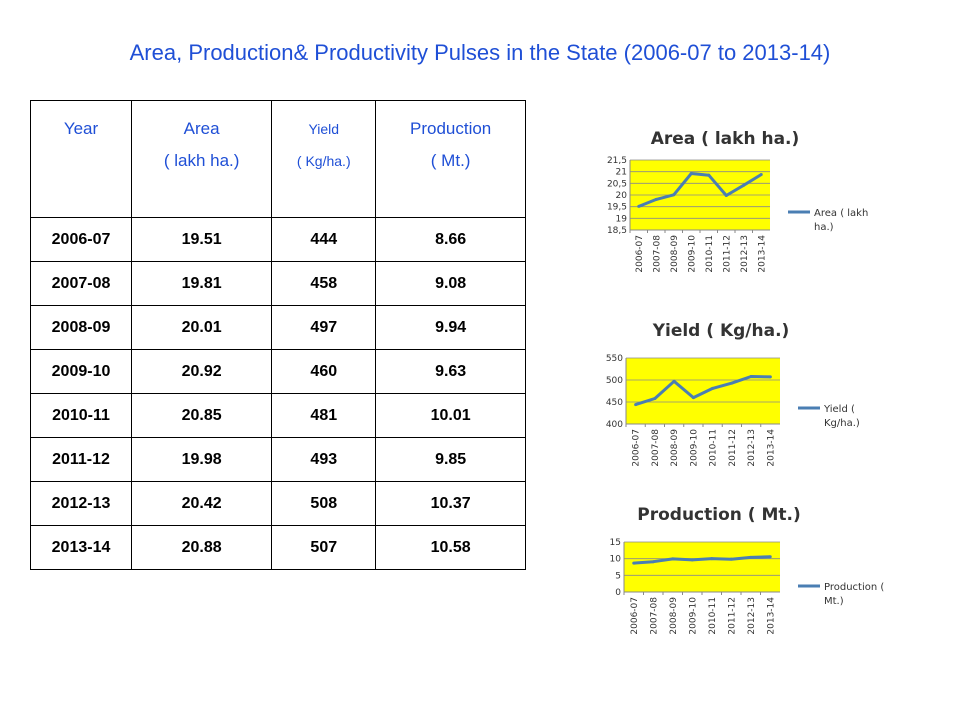 The height and width of the screenshot is (720, 960). What do you see at coordinates (81, 283) in the screenshot?
I see `cell-year: 2007-08` at bounding box center [81, 283].